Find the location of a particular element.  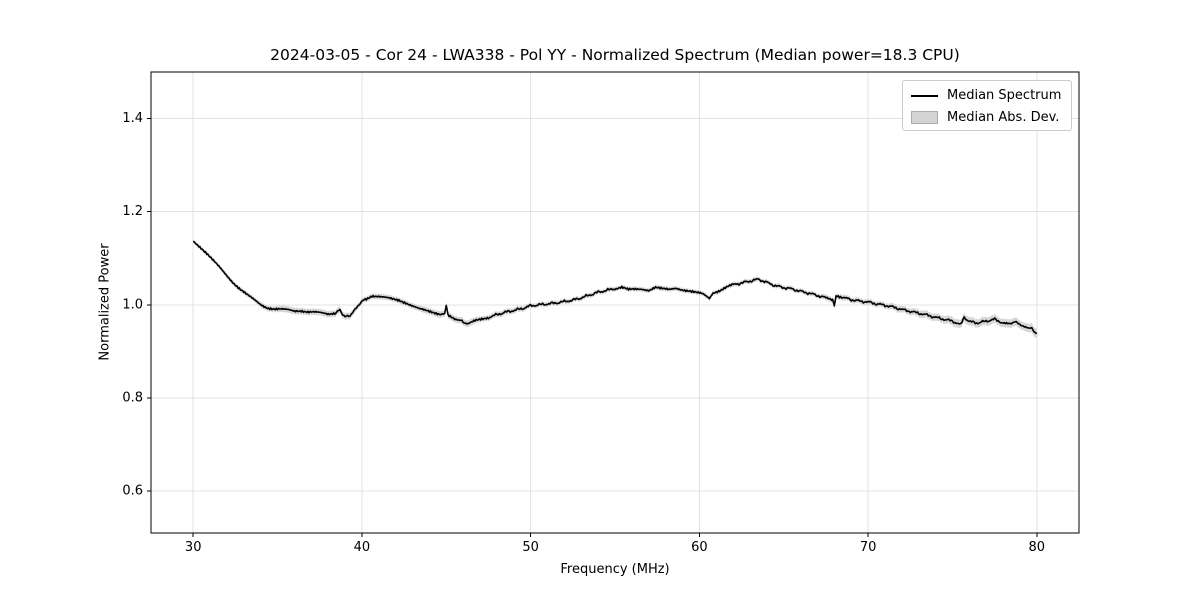

legend-entry-median-spectrum: Median Spectrum is located at coordinates (987, 95).